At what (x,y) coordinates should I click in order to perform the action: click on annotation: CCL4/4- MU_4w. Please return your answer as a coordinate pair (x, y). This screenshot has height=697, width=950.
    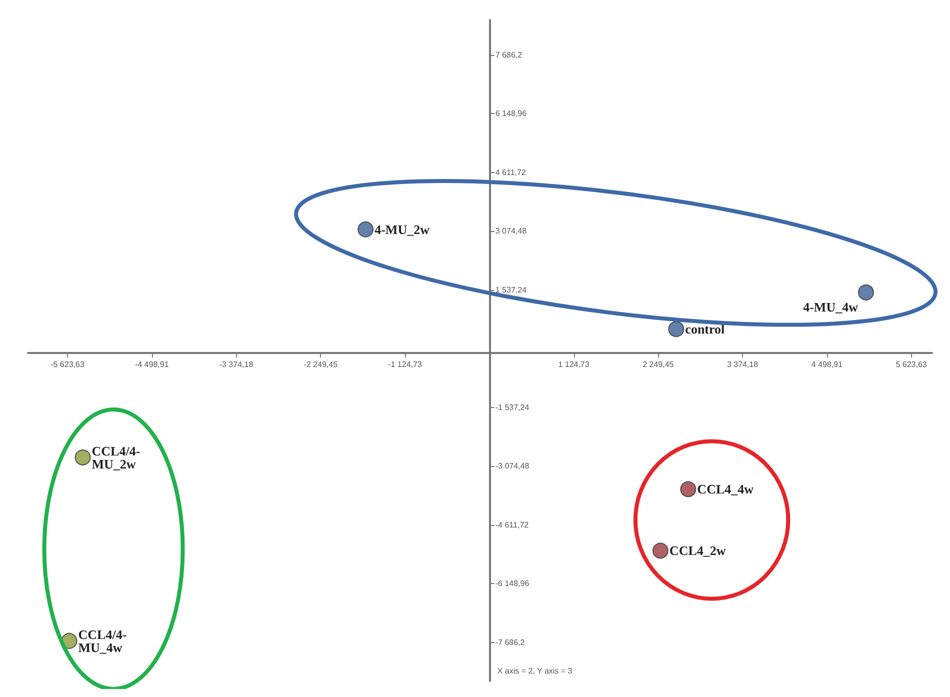
    Looking at the image, I should click on (102, 640).